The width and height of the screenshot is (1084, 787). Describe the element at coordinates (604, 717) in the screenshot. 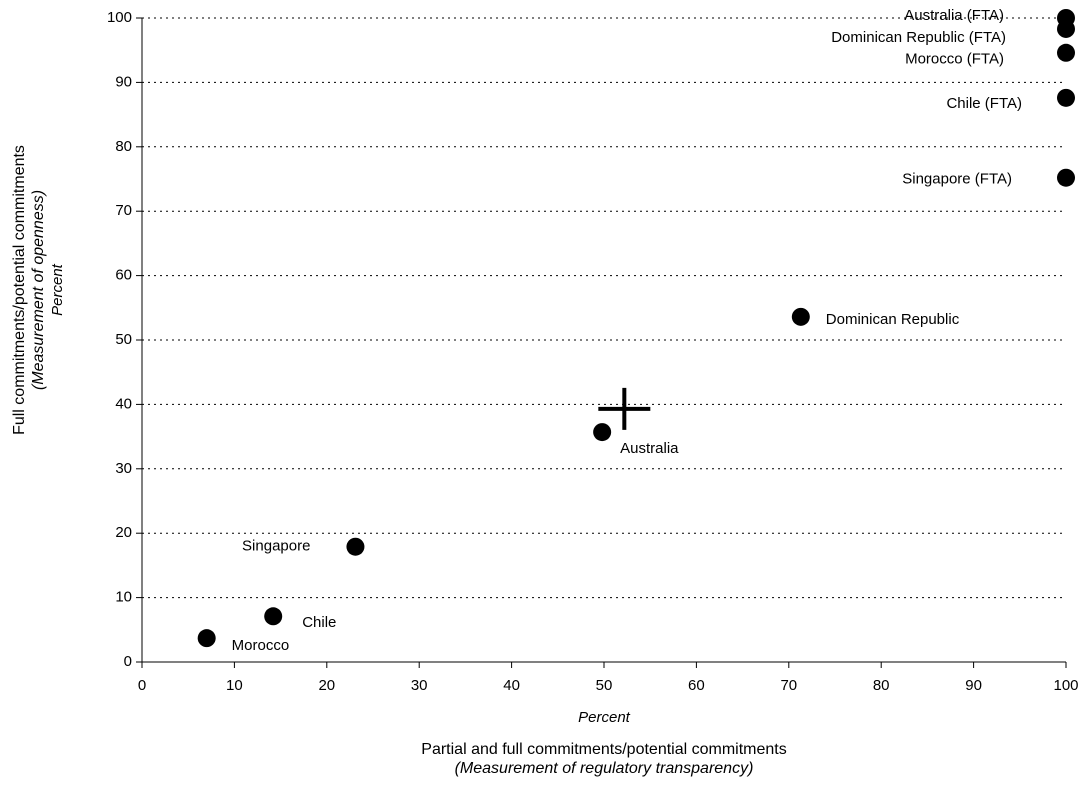

I see `x-unit: Percent` at that location.